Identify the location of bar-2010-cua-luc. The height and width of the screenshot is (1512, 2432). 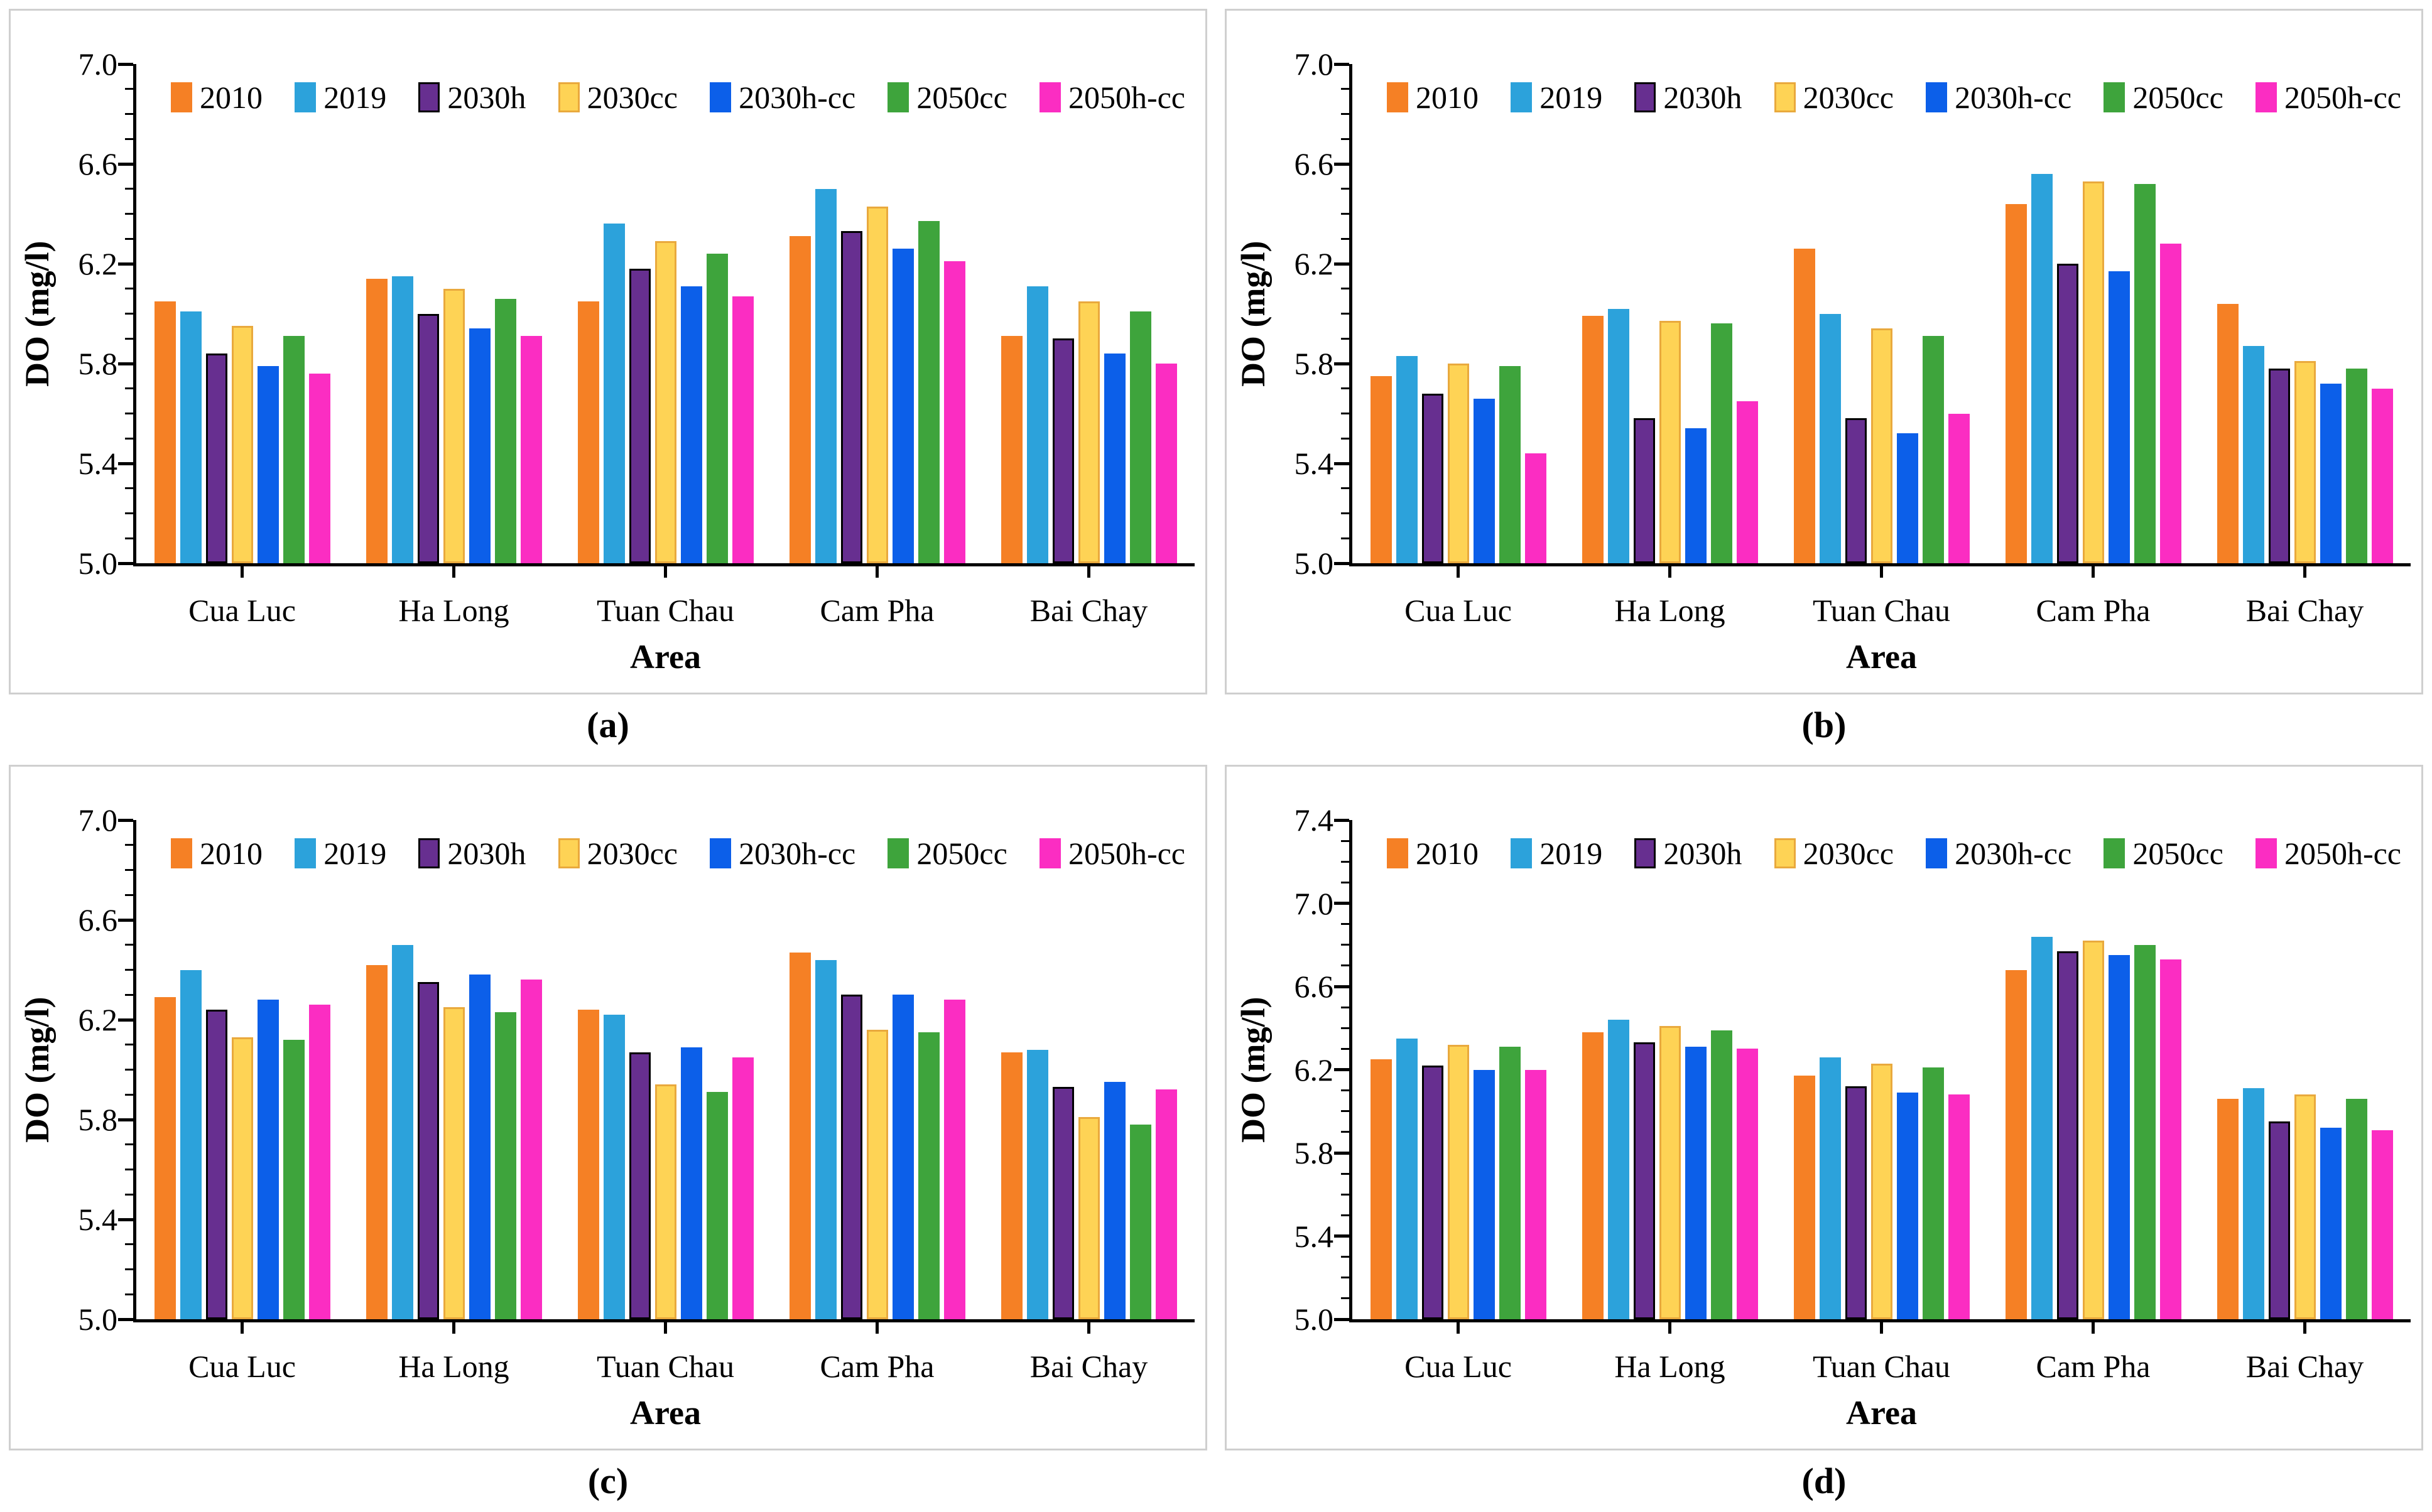
(1381, 1189).